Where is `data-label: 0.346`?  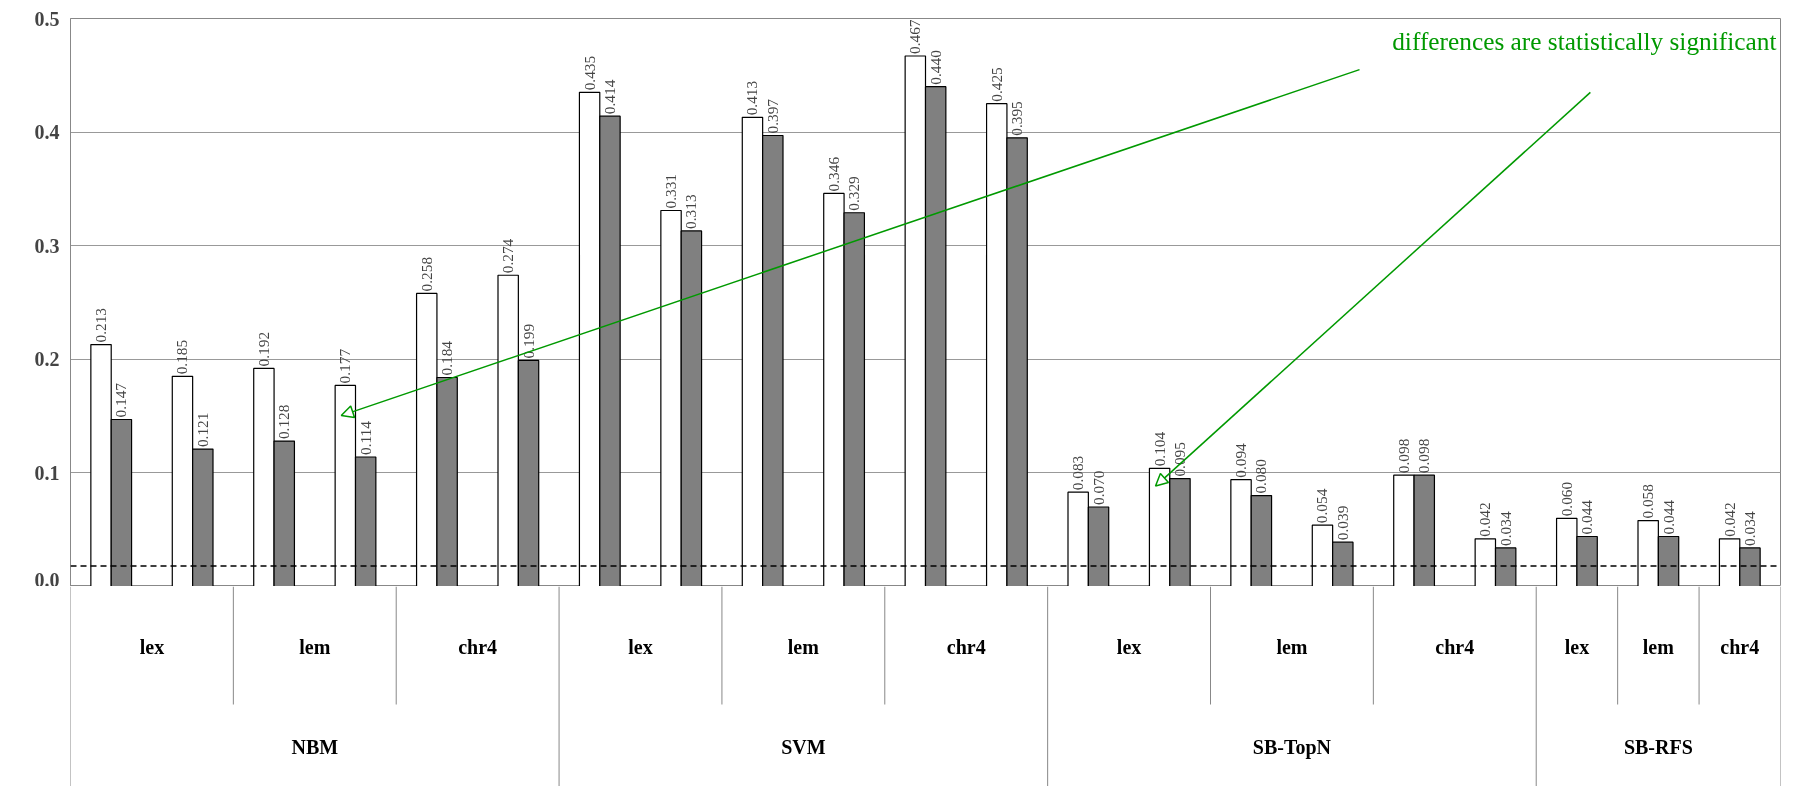 data-label: 0.346 is located at coordinates (833, 174).